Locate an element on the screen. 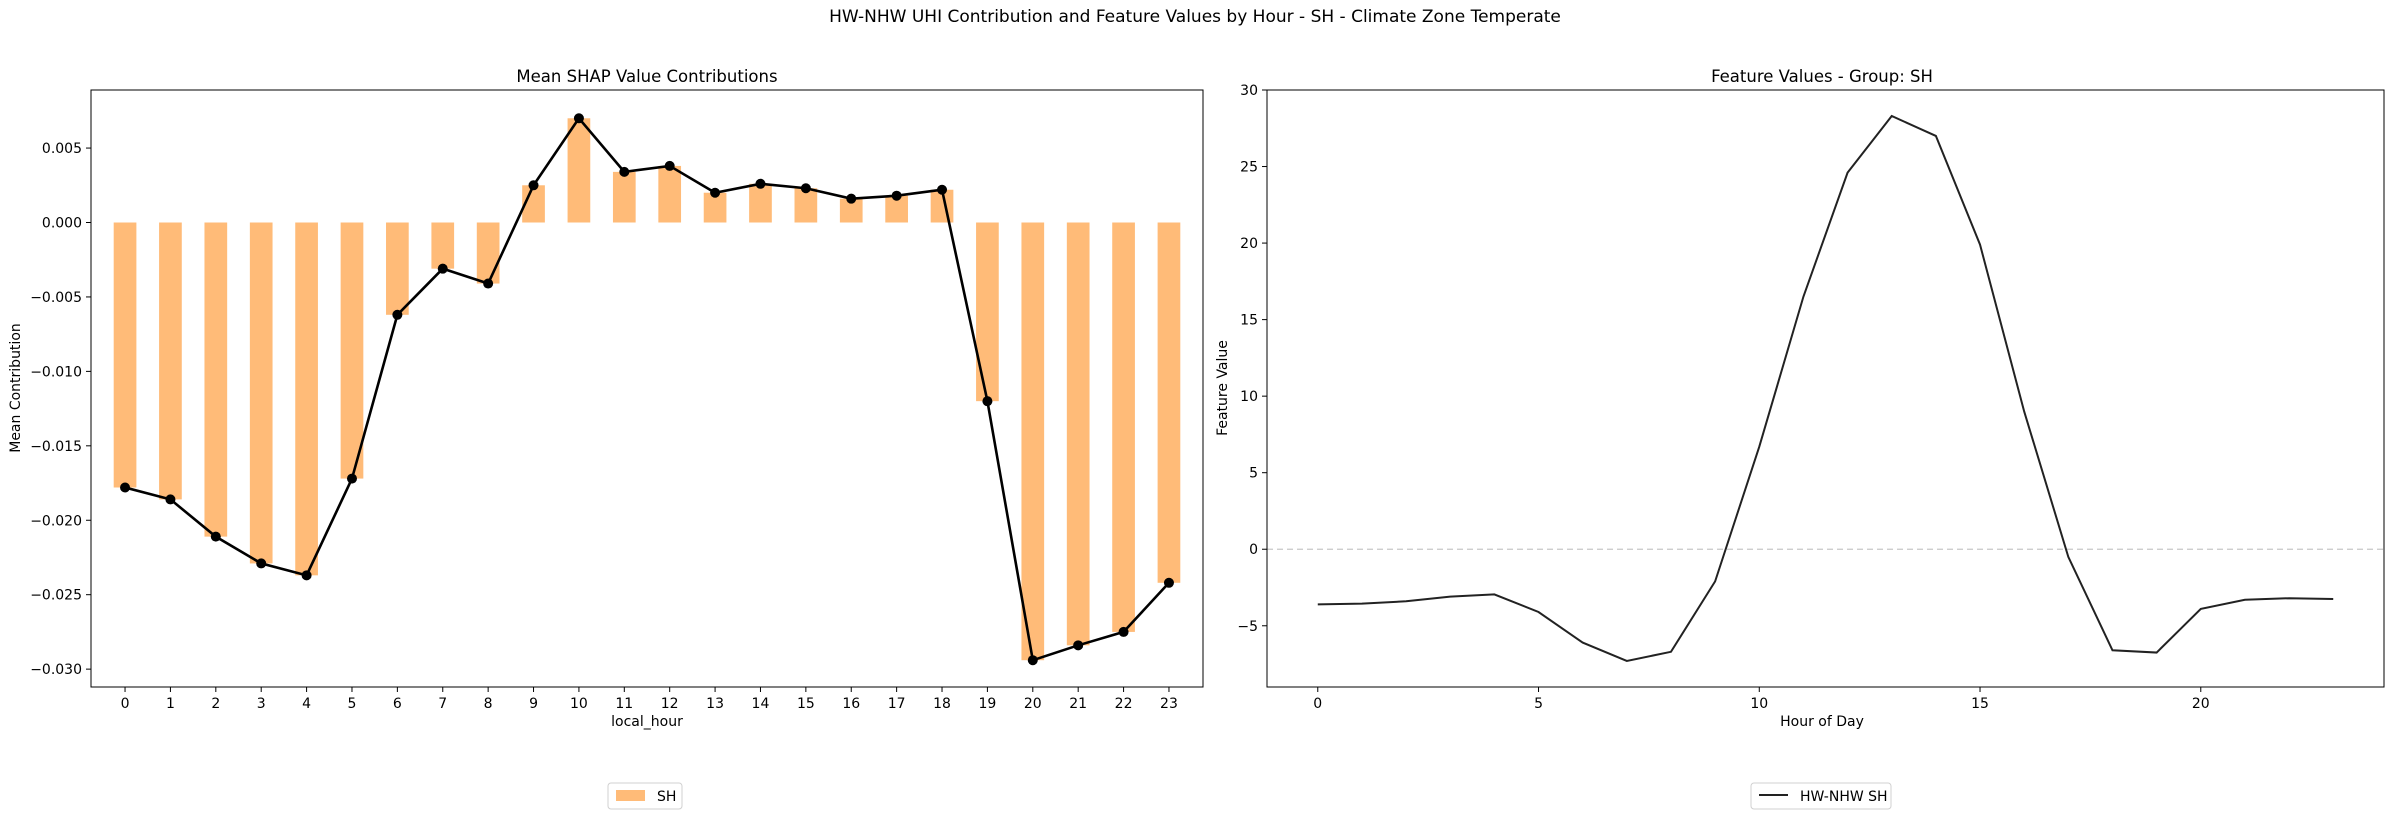 This screenshot has height=817, width=2390. shap-x-tick-label: 19 is located at coordinates (987, 704).